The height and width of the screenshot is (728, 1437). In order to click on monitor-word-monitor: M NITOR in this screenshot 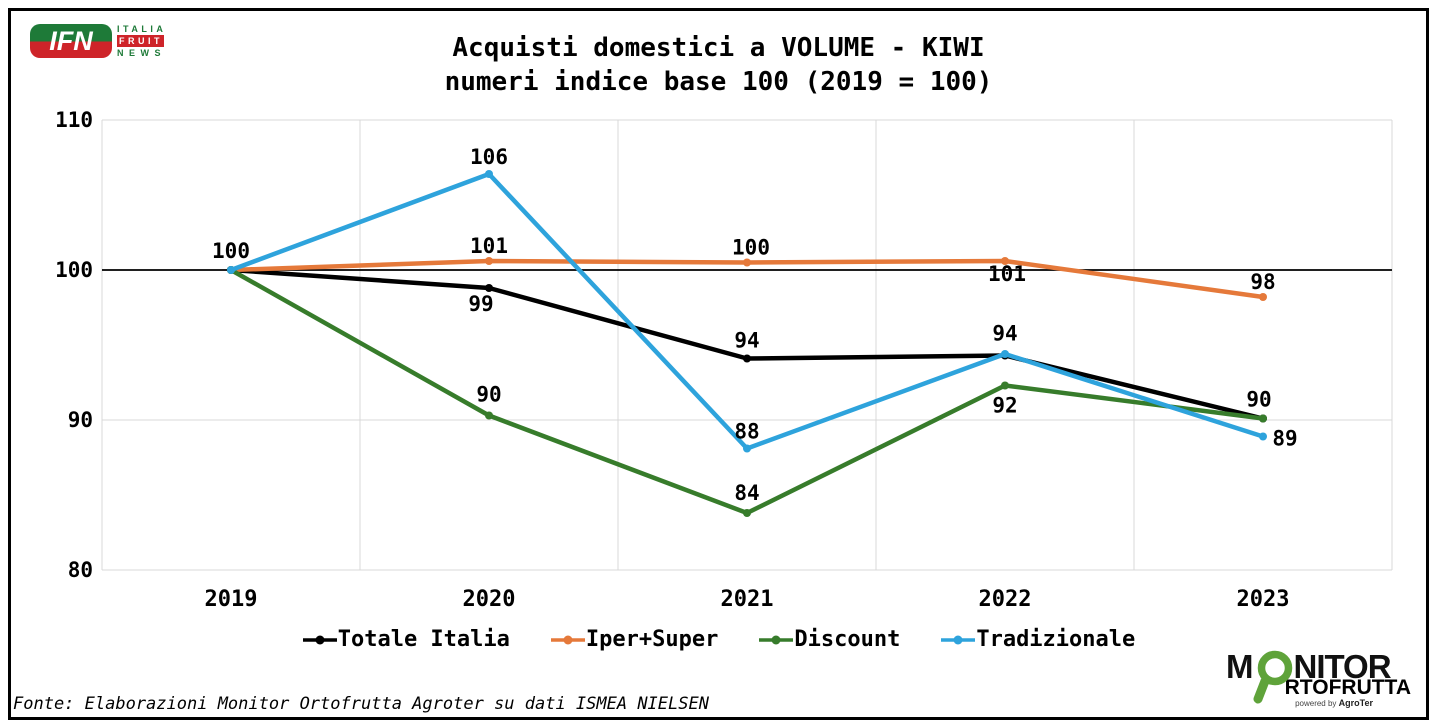, I will do `click(1318, 676)`.